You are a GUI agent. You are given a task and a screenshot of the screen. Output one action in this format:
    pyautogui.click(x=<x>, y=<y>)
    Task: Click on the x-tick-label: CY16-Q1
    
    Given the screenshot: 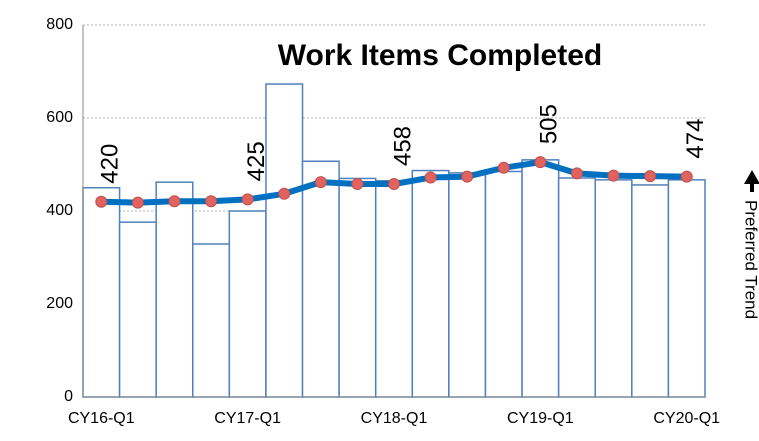 What is the action you would take?
    pyautogui.click(x=101, y=418)
    